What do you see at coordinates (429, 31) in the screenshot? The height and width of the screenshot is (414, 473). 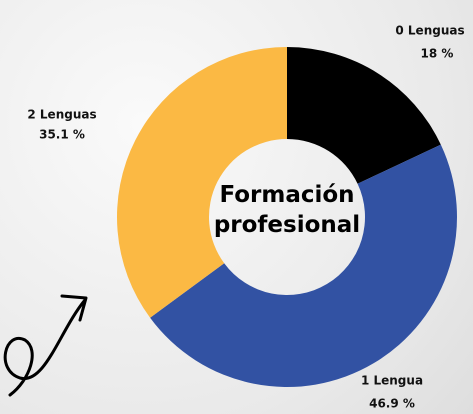 I see `slice-category-label: 0 Lenguas` at bounding box center [429, 31].